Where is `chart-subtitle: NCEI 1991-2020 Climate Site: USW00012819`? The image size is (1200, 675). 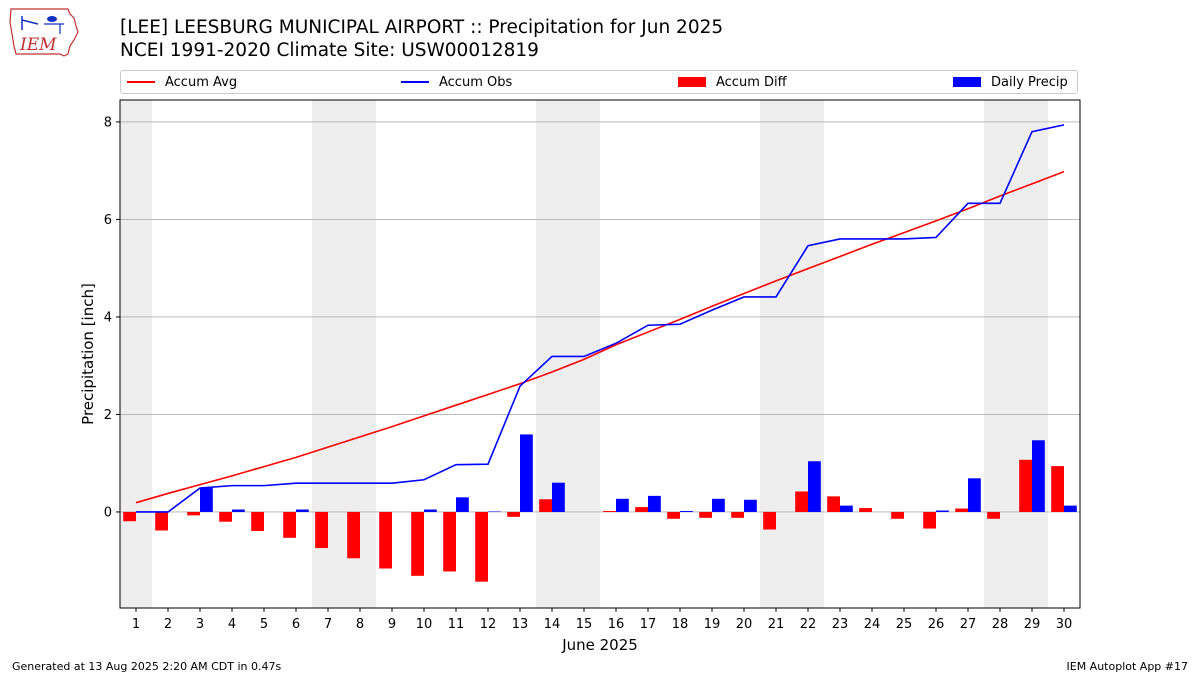
chart-subtitle: NCEI 1991-2020 Climate Site: USW00012819 is located at coordinates (329, 50).